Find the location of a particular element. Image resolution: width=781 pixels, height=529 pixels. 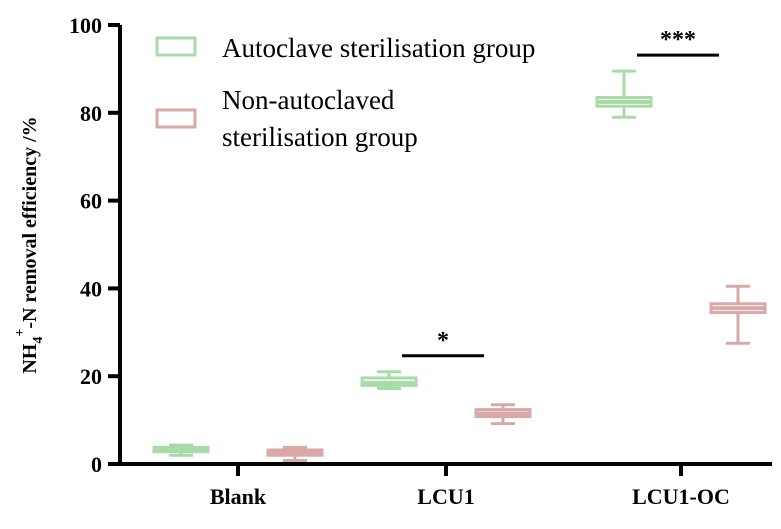

x-categories: Blank LCU1 LCU1-OC is located at coordinates (470, 486).